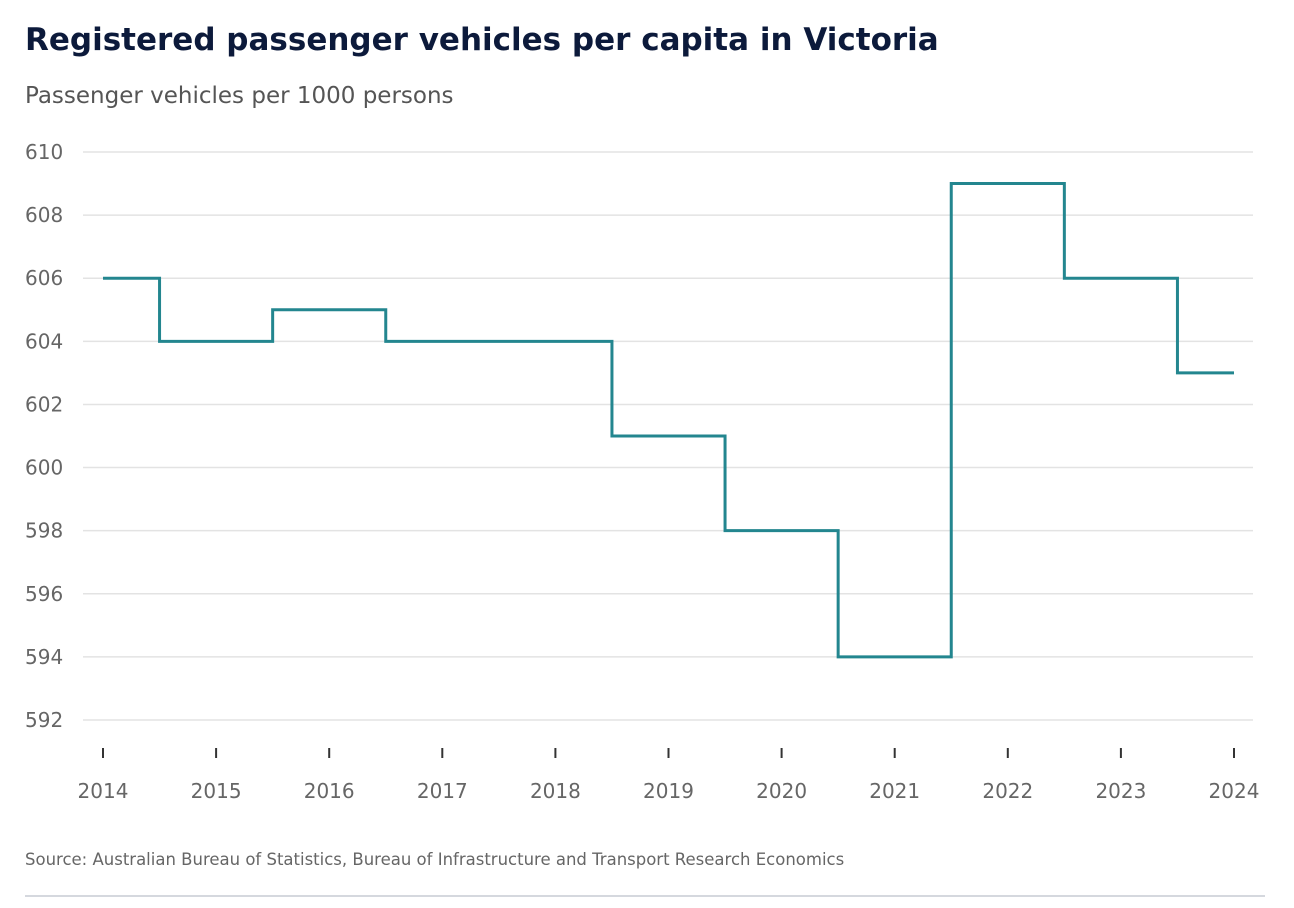  I want to click on y-tick-label: 602, so click(44, 404).